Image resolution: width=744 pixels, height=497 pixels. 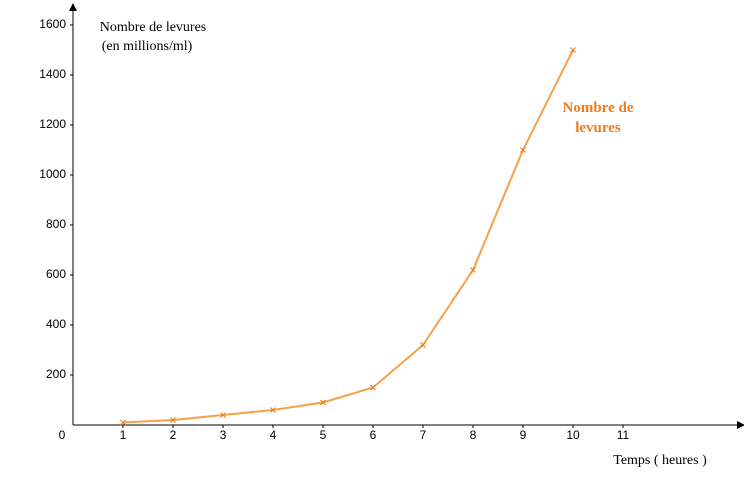 I want to click on x-tick-label: 10, so click(x=573, y=435).